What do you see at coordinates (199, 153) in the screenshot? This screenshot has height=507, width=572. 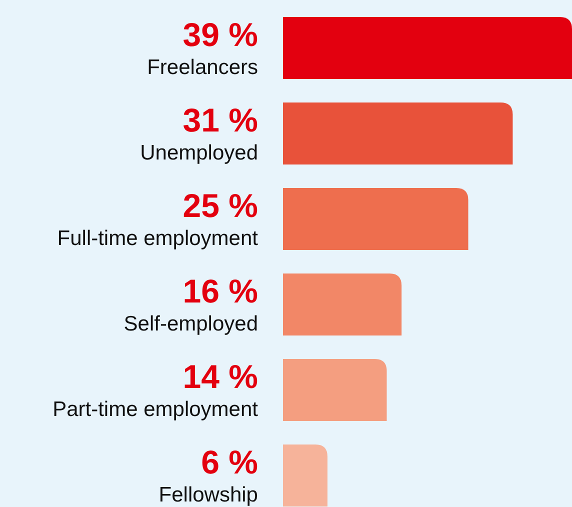 I see `y-tick-label: Unemployed` at bounding box center [199, 153].